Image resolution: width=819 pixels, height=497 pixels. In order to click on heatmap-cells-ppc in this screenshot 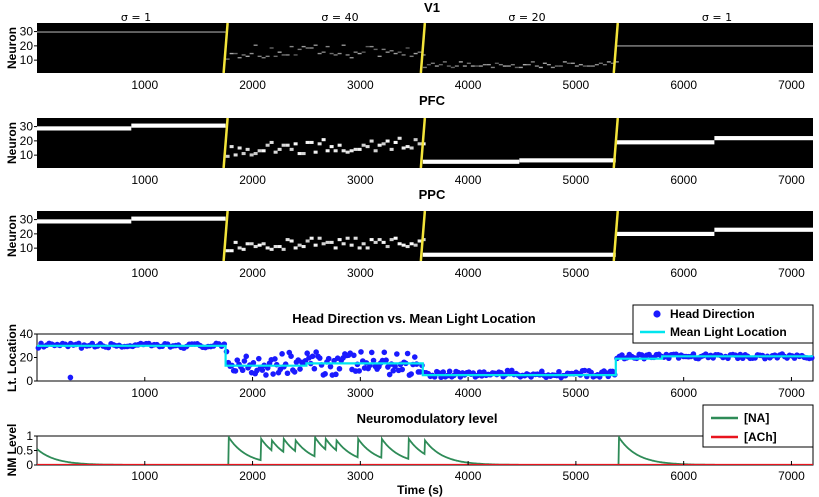, I will do `click(425, 236)`.